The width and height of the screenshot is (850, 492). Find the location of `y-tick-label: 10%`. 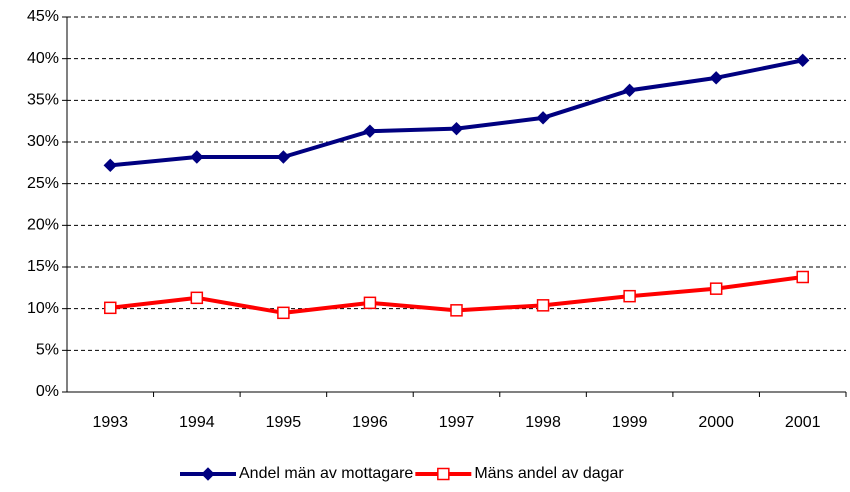

y-tick-label: 10% is located at coordinates (43, 308).